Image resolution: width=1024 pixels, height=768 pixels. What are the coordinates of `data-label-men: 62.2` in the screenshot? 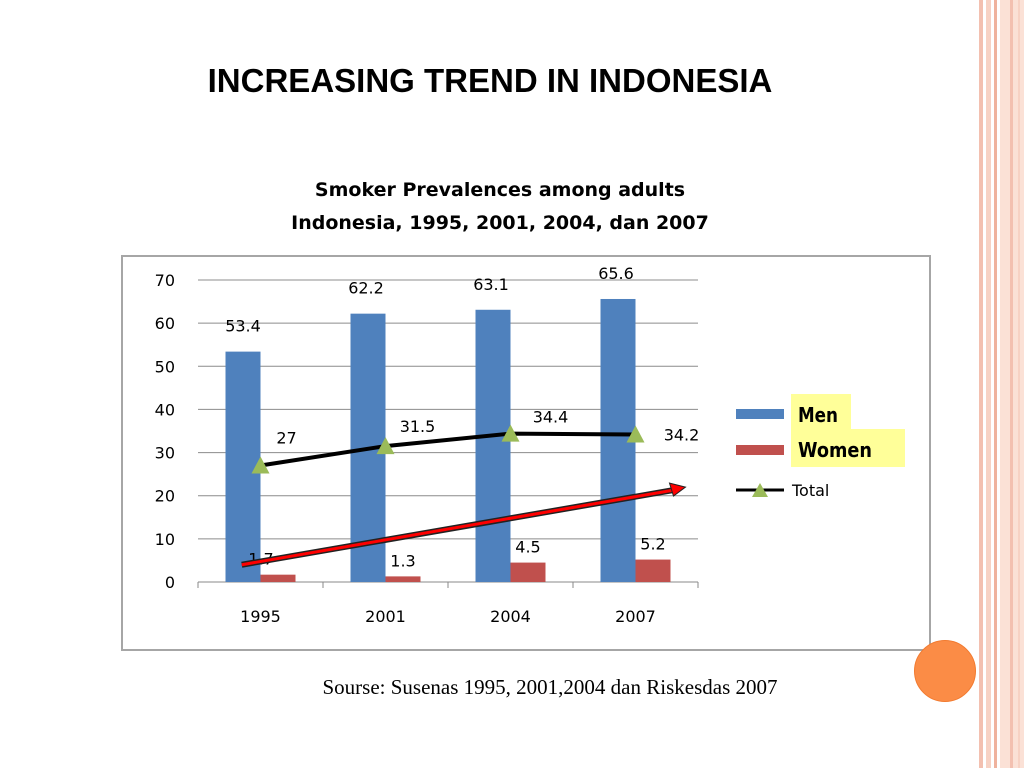 It's located at (366, 288).